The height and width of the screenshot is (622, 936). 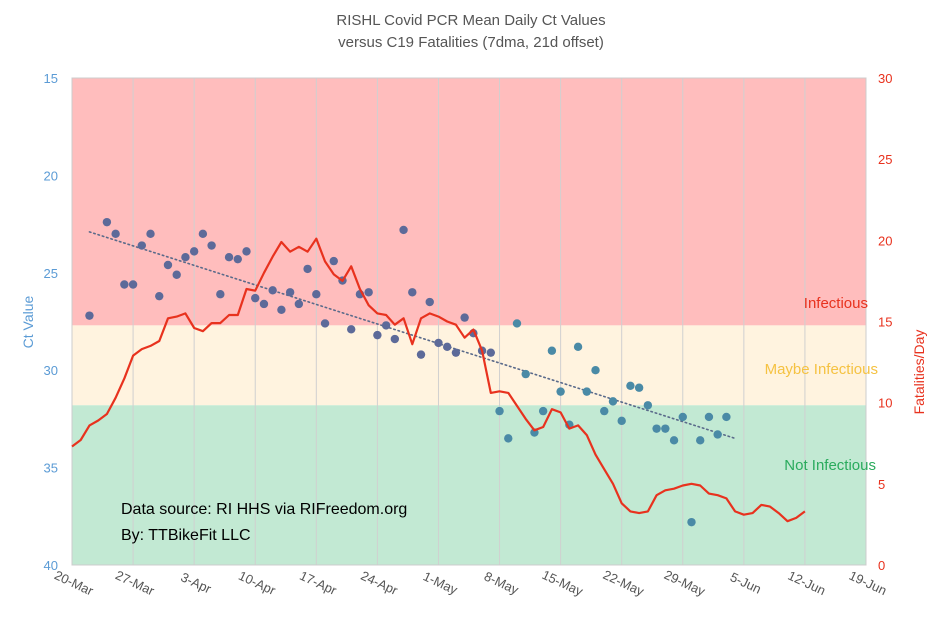 I want to click on right-tick-0: 0, so click(x=881, y=565).